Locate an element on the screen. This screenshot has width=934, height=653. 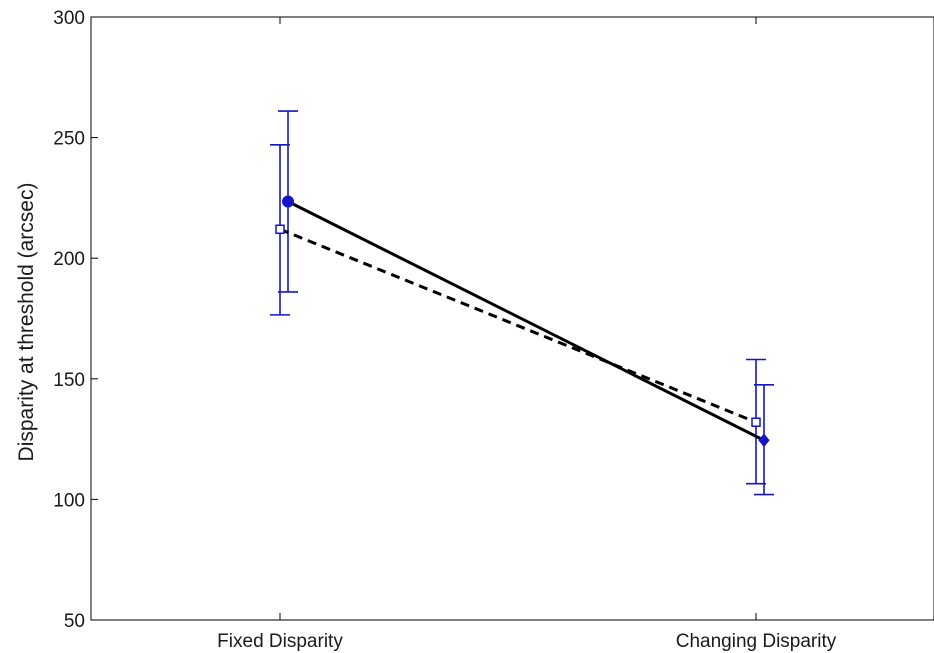
y-tick-label: 300 is located at coordinates (69, 18).